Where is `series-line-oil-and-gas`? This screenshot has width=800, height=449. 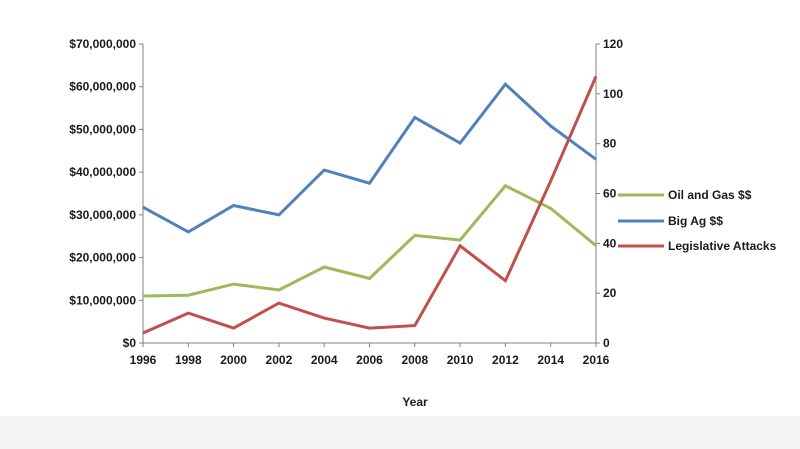 series-line-oil-and-gas is located at coordinates (369, 240).